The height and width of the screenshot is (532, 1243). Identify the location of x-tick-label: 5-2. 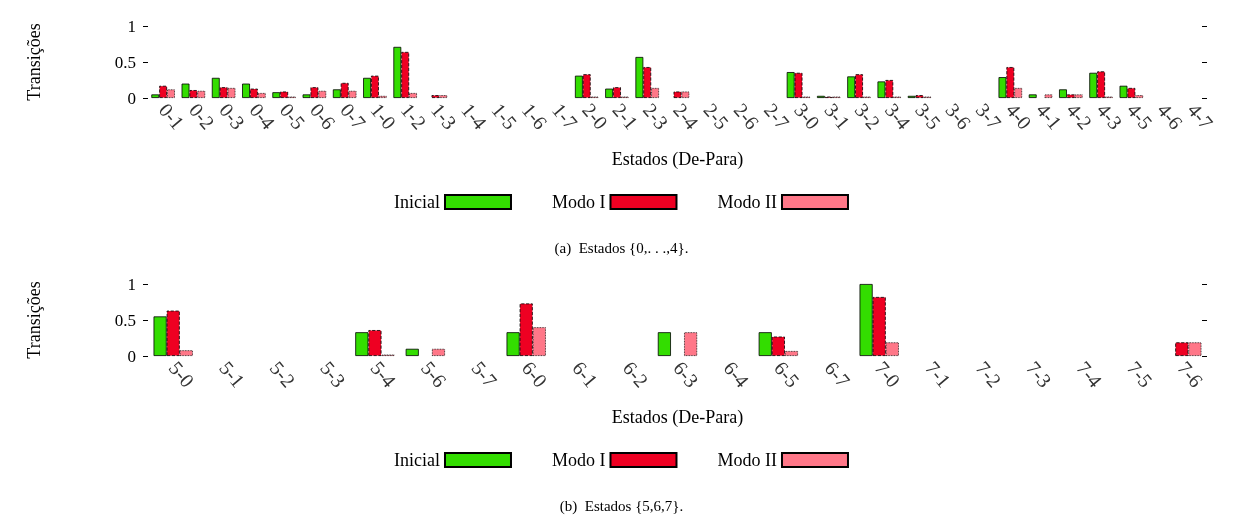
(282, 374).